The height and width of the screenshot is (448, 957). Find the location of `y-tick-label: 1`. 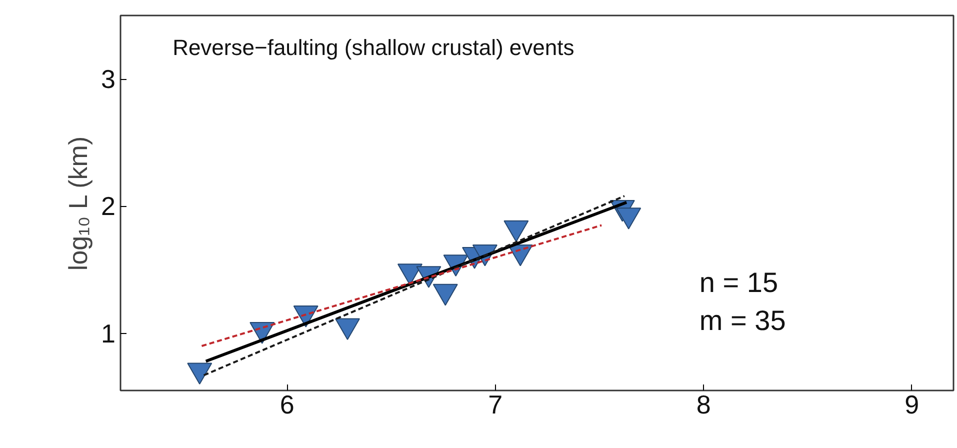

y-tick-label: 1 is located at coordinates (108, 333).